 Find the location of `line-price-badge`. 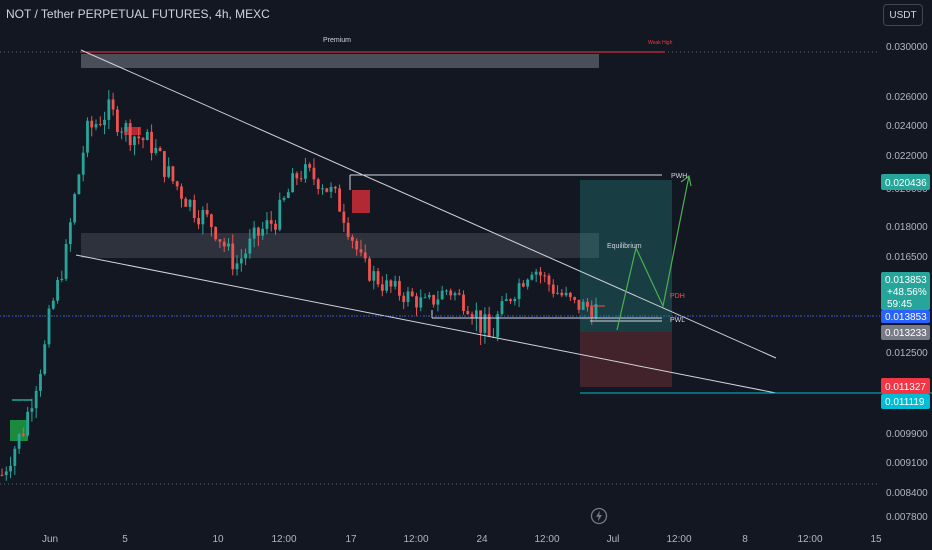

line-price-badge is located at coordinates (905, 316).